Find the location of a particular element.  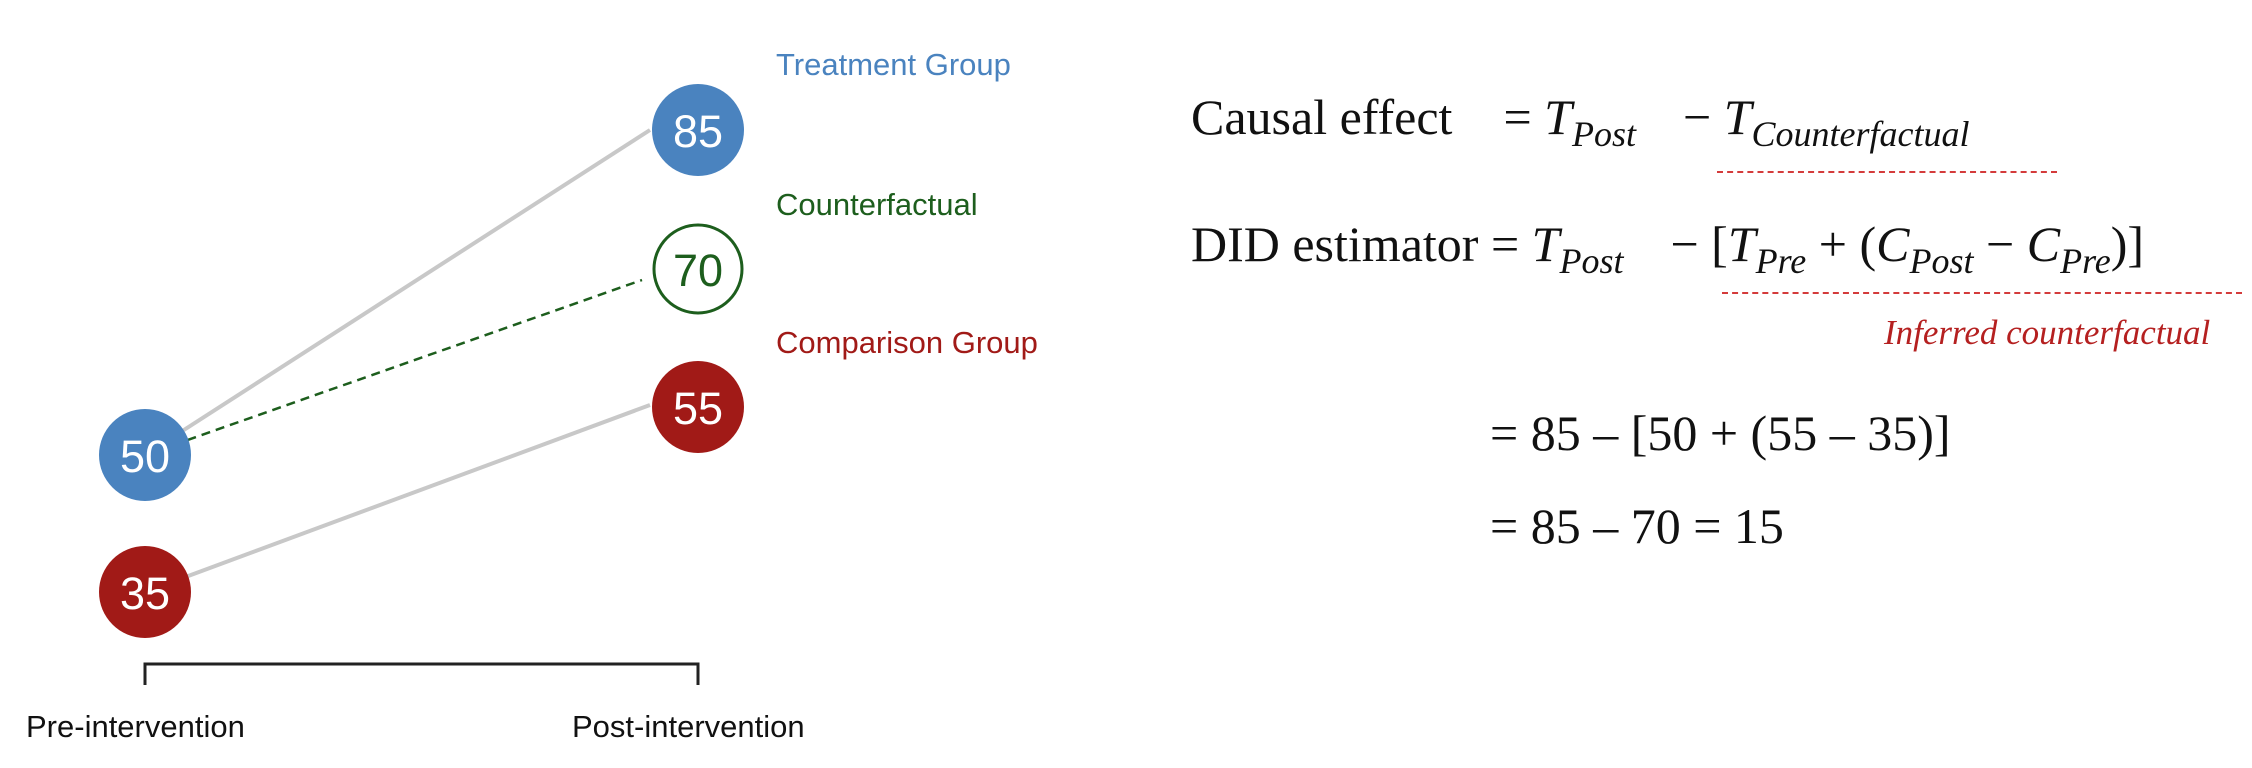

comparison-trend-line is located at coordinates (397, 498).